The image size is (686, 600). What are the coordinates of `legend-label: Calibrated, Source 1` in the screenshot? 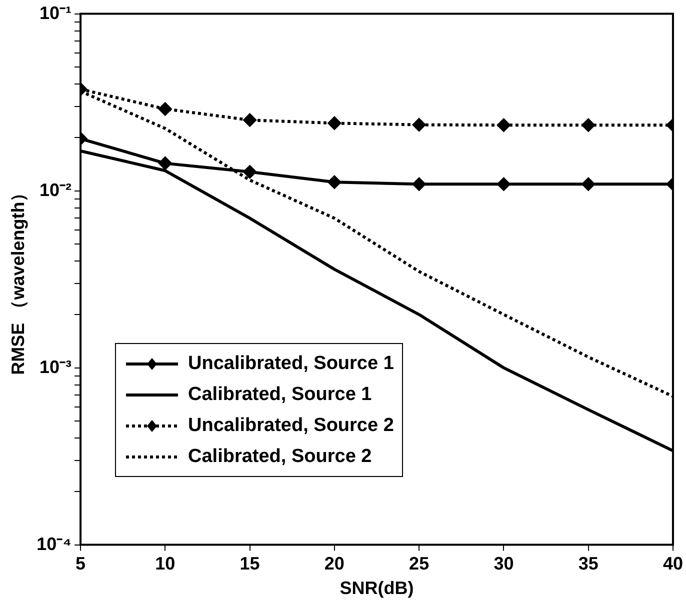 It's located at (280, 395).